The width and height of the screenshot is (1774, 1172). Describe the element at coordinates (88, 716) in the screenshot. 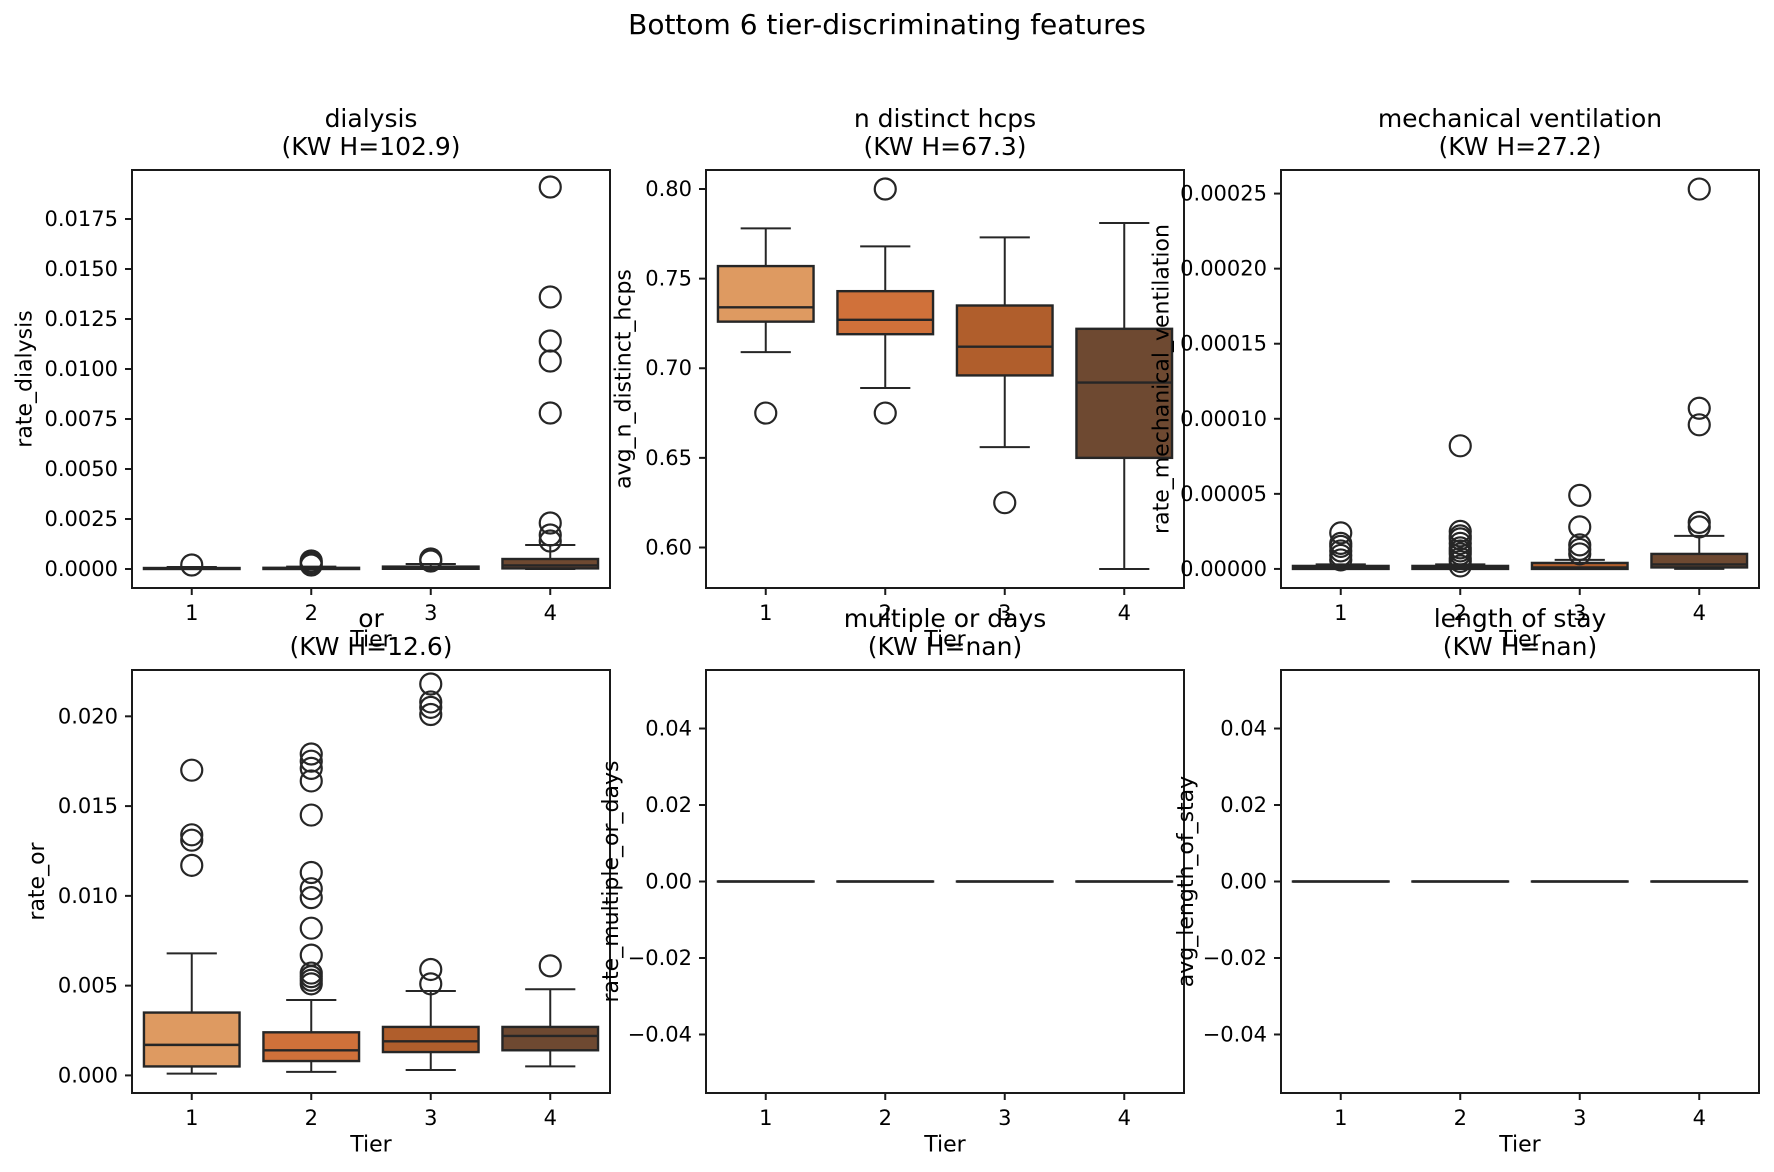

I see `y-tick-label: 0.020` at that location.